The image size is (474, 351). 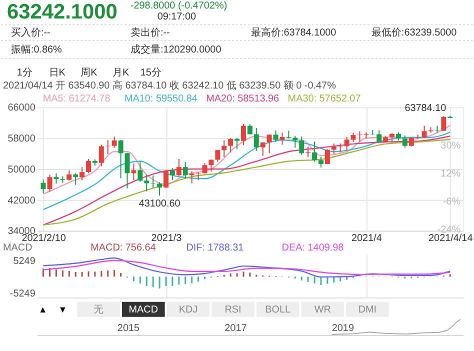 I want to click on y-tick-label: 5249, so click(x=24, y=261).